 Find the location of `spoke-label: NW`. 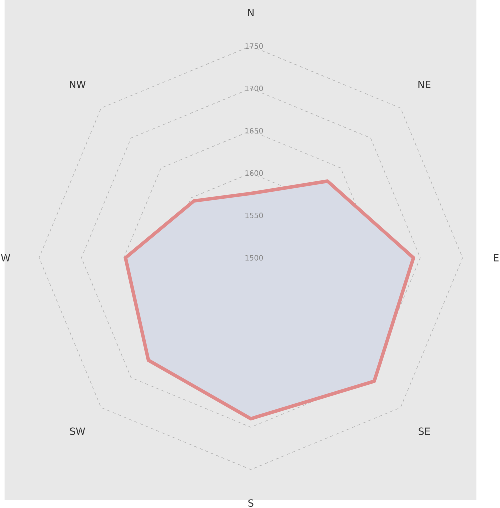

spoke-label: NW is located at coordinates (78, 84).